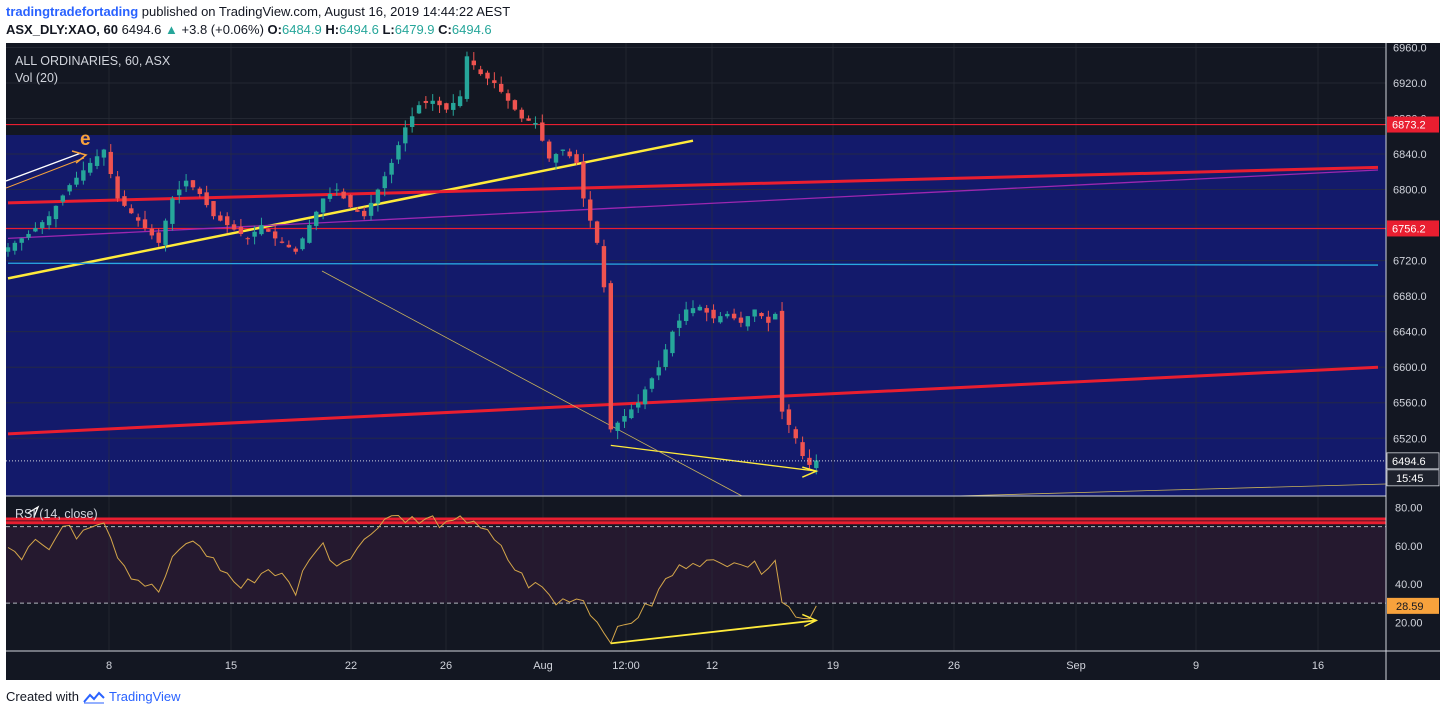  Describe the element at coordinates (141, 29) in the screenshot. I see `last-price: 6494.6` at that location.